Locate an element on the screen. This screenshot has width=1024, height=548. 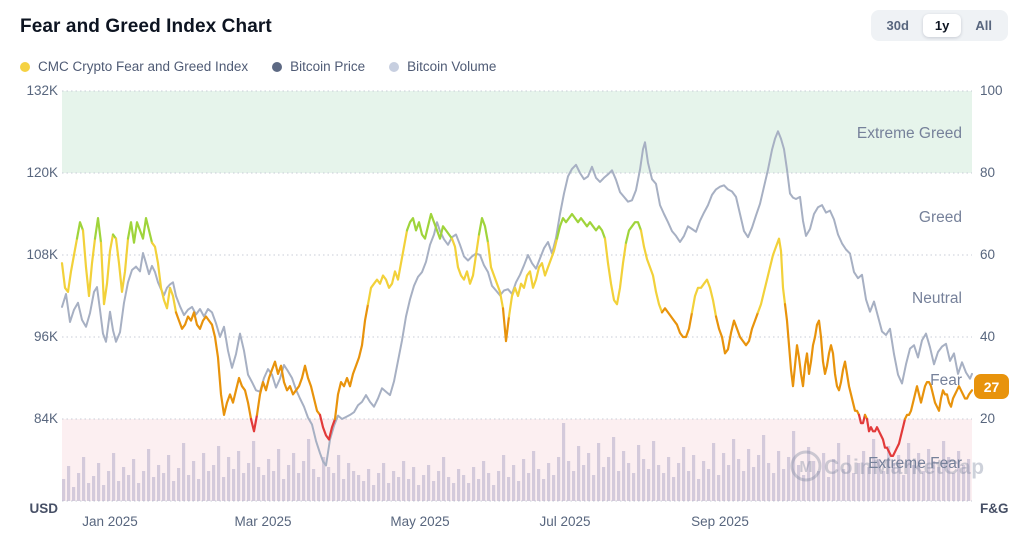
range-button-1y: 1y is located at coordinates (942, 25).